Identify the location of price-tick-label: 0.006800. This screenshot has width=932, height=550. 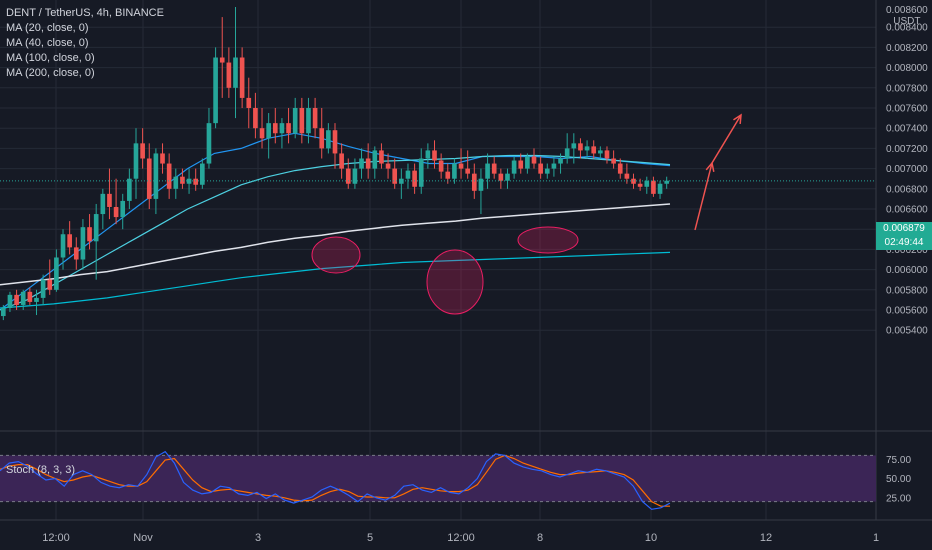
(907, 189).